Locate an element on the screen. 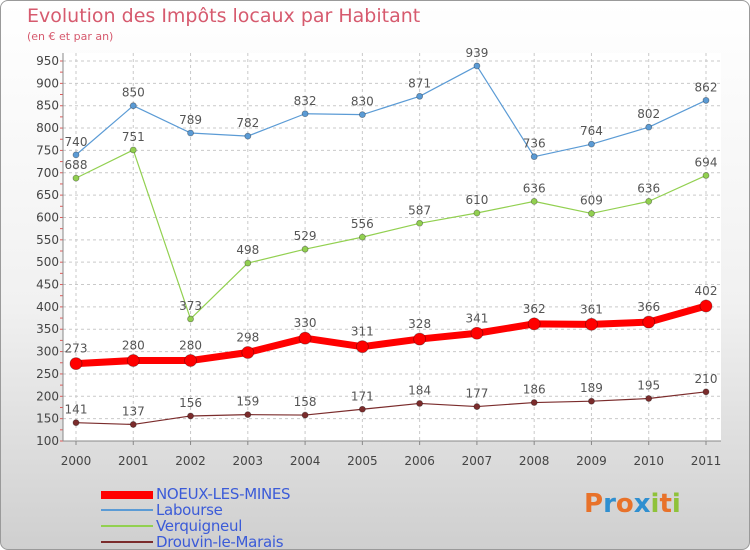 This screenshot has height=550, width=750. data-label-labourse: 832 is located at coordinates (305, 101).